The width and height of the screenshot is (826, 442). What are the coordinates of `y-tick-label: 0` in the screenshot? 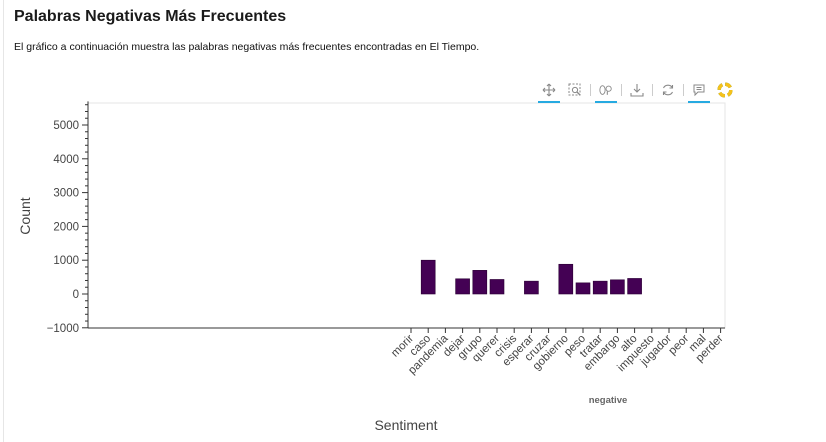 It's located at (76, 295).